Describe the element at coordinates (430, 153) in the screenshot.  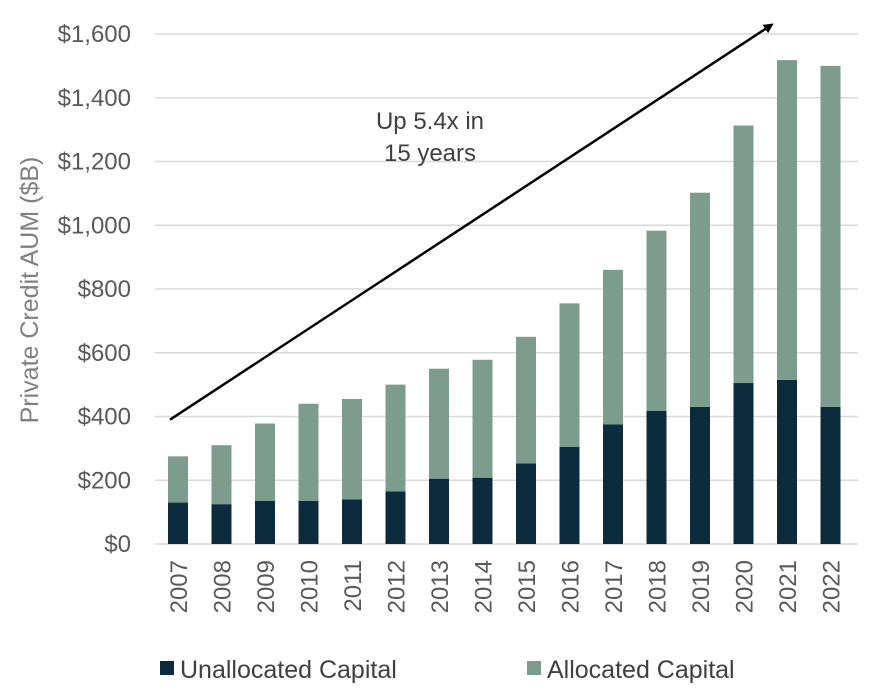
I see `annotation-line-2: 15 years` at that location.